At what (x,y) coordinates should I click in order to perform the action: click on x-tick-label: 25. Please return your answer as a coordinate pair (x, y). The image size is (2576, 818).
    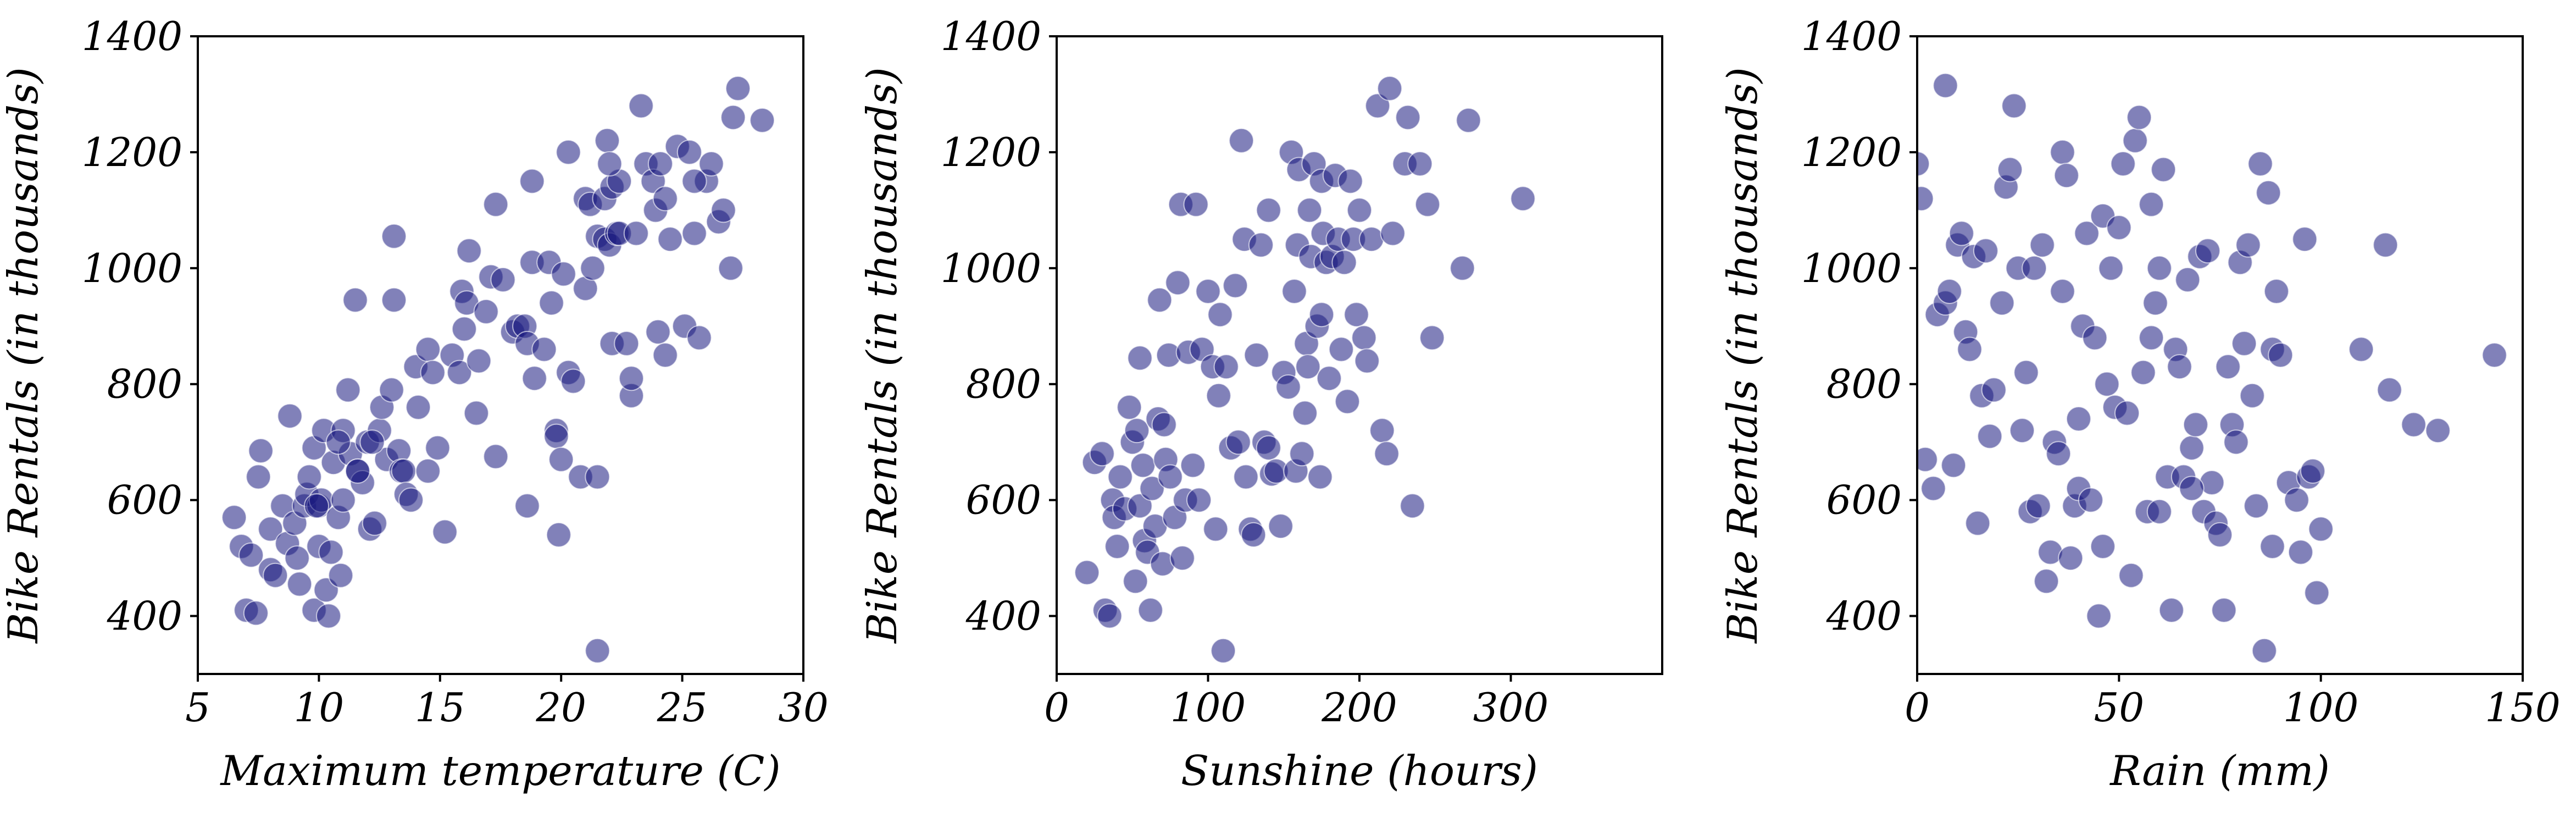
    Looking at the image, I should click on (682, 707).